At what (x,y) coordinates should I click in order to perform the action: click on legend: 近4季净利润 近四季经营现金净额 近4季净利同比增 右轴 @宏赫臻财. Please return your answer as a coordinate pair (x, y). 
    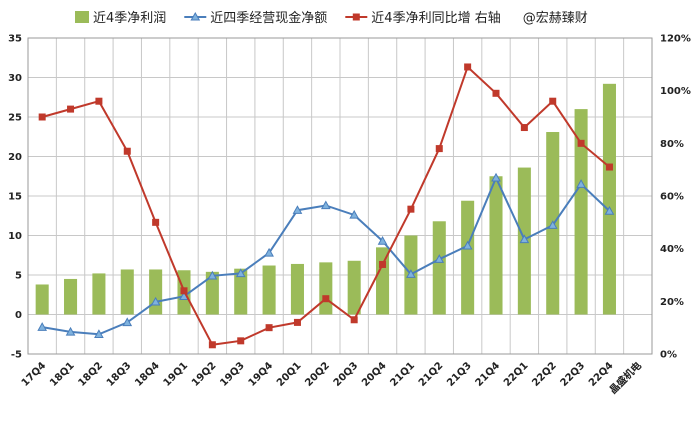
    Looking at the image, I should click on (331, 18).